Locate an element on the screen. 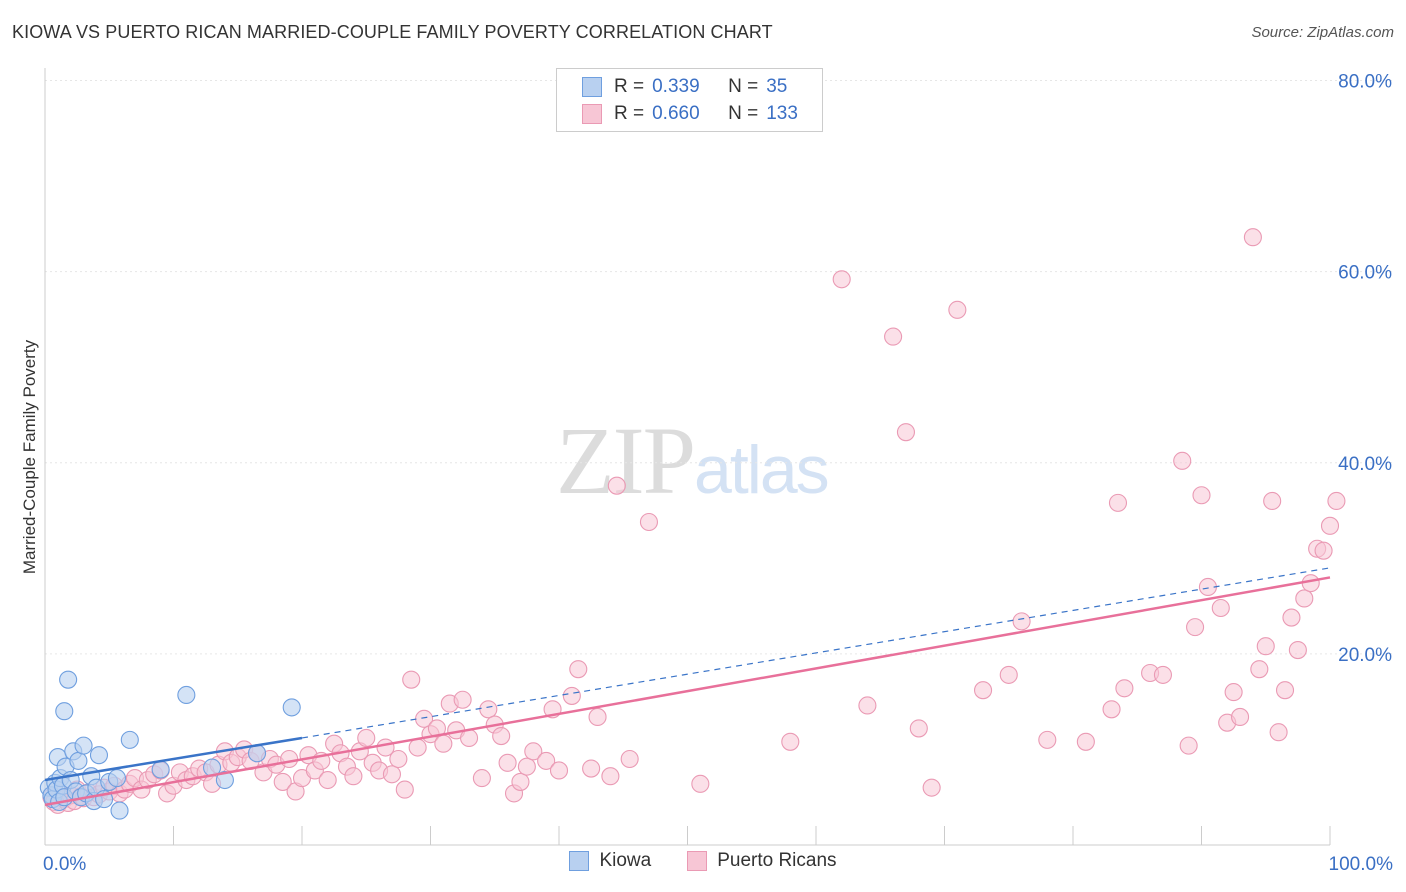 Image resolution: width=1406 pixels, height=892 pixels. watermark-atlas: atlas is located at coordinates (762, 470).